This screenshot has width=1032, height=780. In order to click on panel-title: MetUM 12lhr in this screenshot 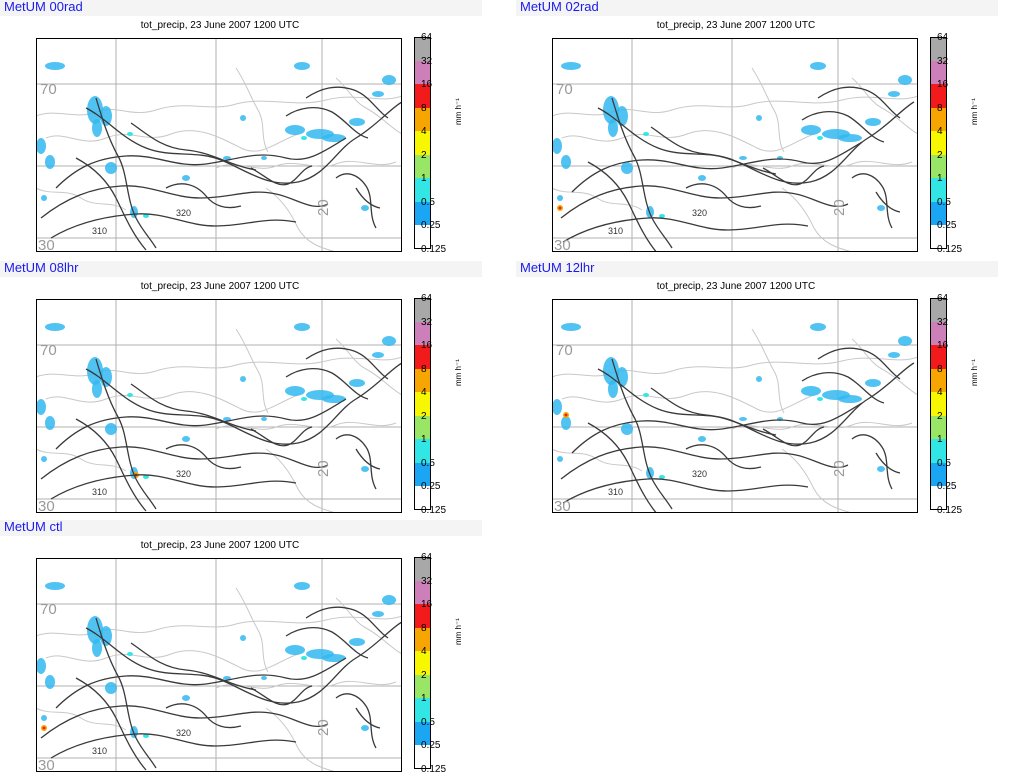, I will do `click(557, 267)`.